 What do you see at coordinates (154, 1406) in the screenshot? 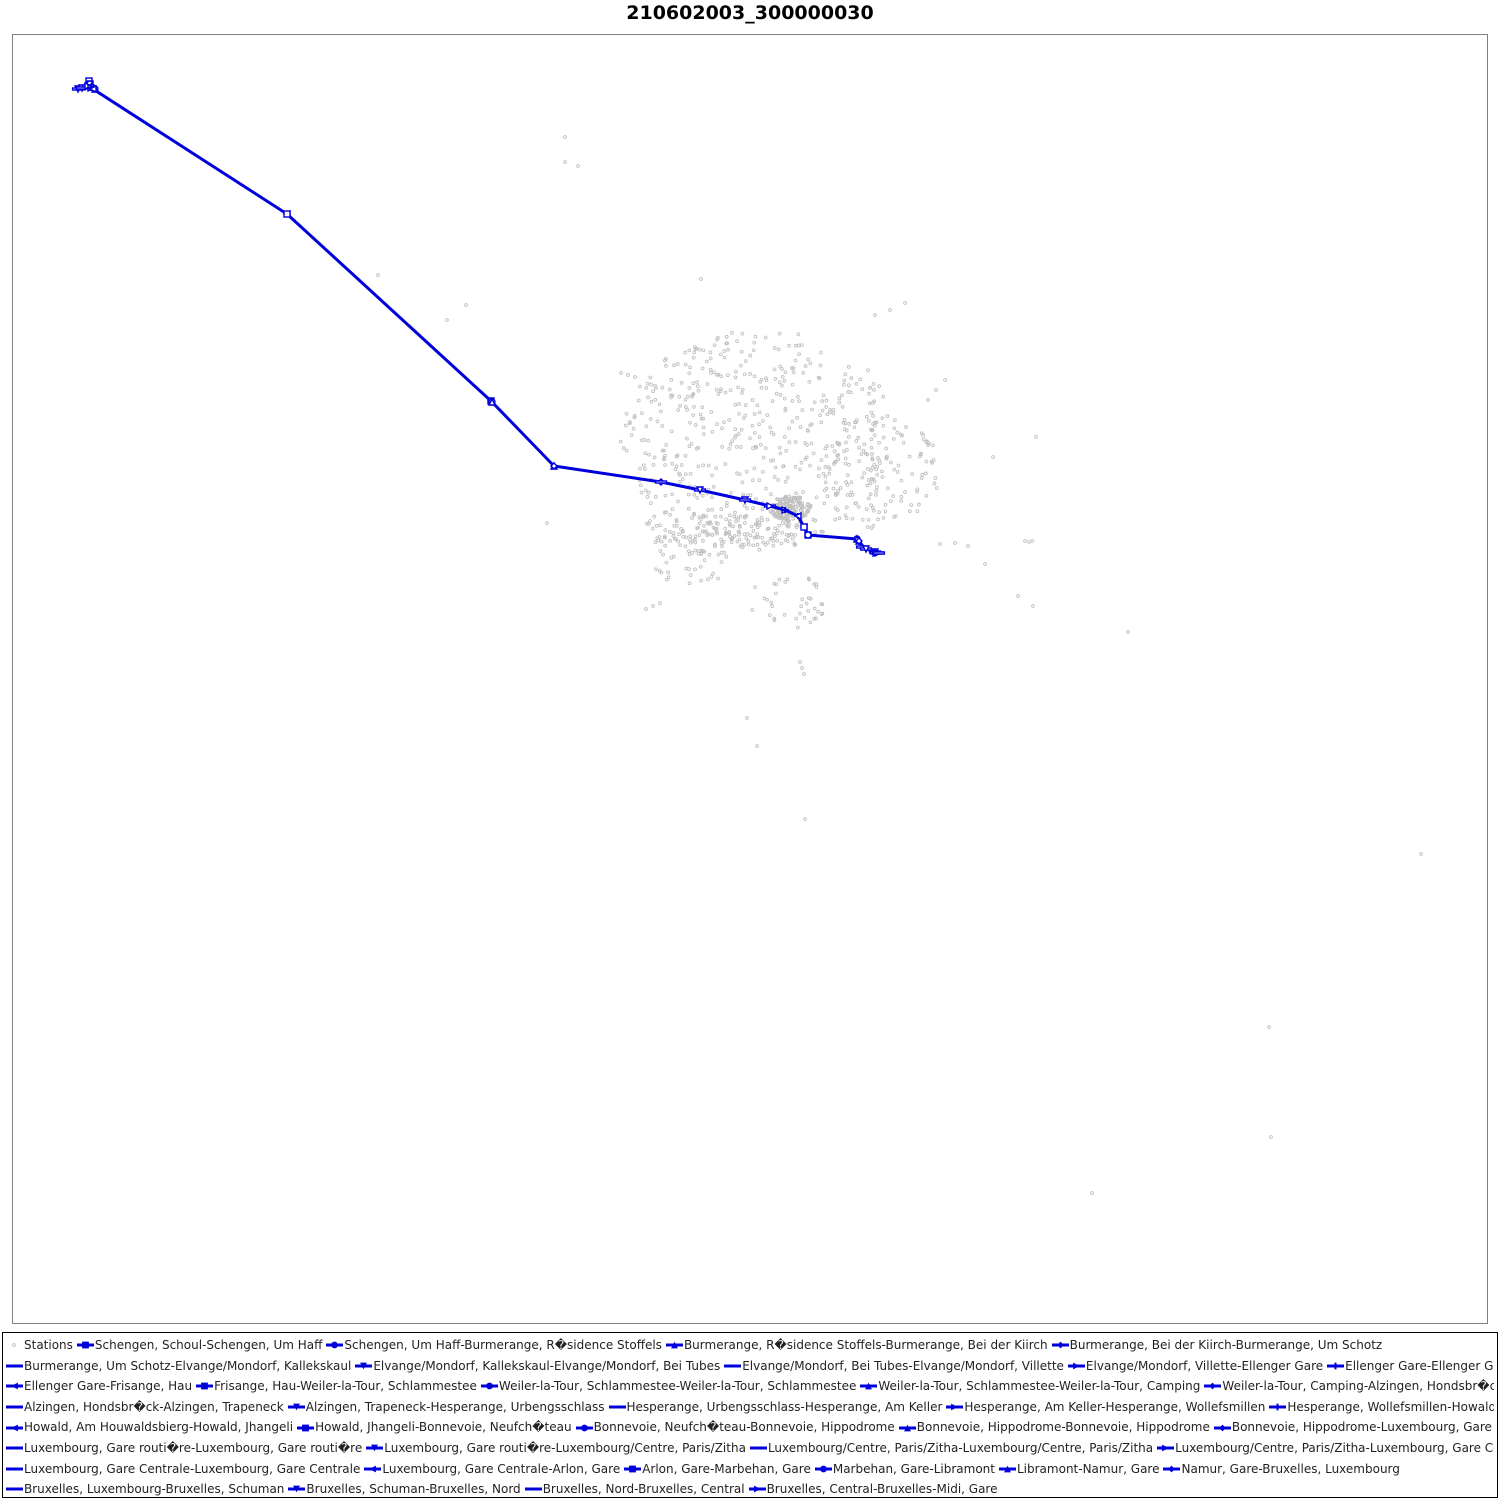
I see `legend-label: Alzingen, Hondsbr�ck-Alzingen, Trapeneck` at bounding box center [154, 1406].